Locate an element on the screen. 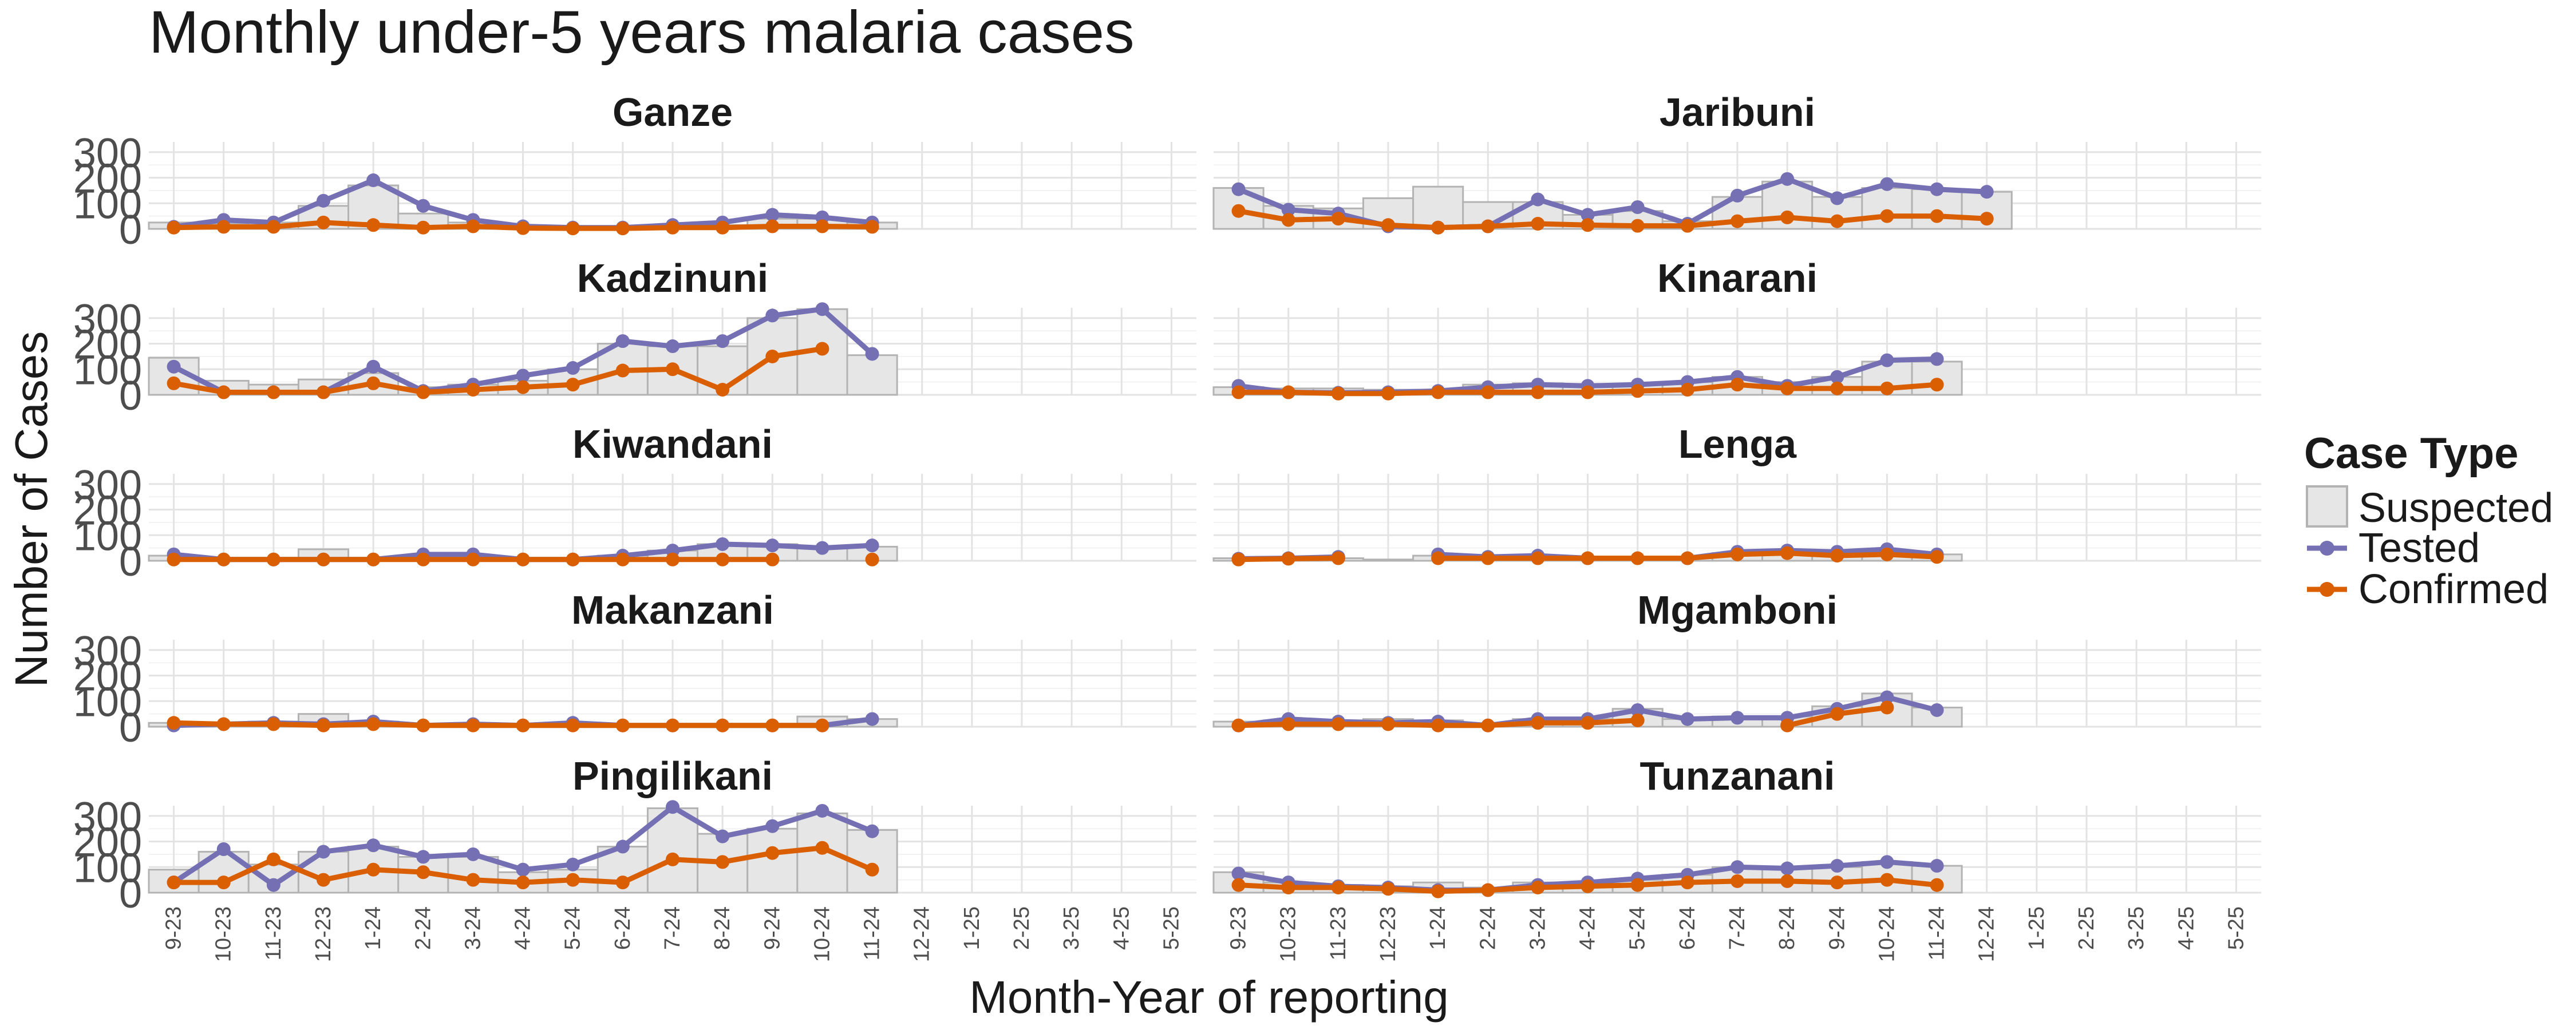 This screenshot has width=2576, height=1030. x-tick-label: 2-24 is located at coordinates (423, 928).